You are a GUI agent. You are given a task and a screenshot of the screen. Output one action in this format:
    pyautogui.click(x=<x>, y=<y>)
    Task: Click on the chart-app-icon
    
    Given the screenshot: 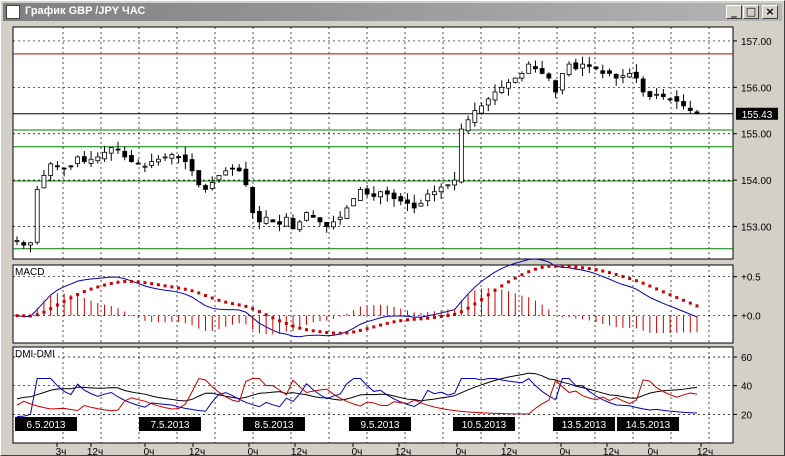 What is the action you would take?
    pyautogui.click(x=13, y=12)
    